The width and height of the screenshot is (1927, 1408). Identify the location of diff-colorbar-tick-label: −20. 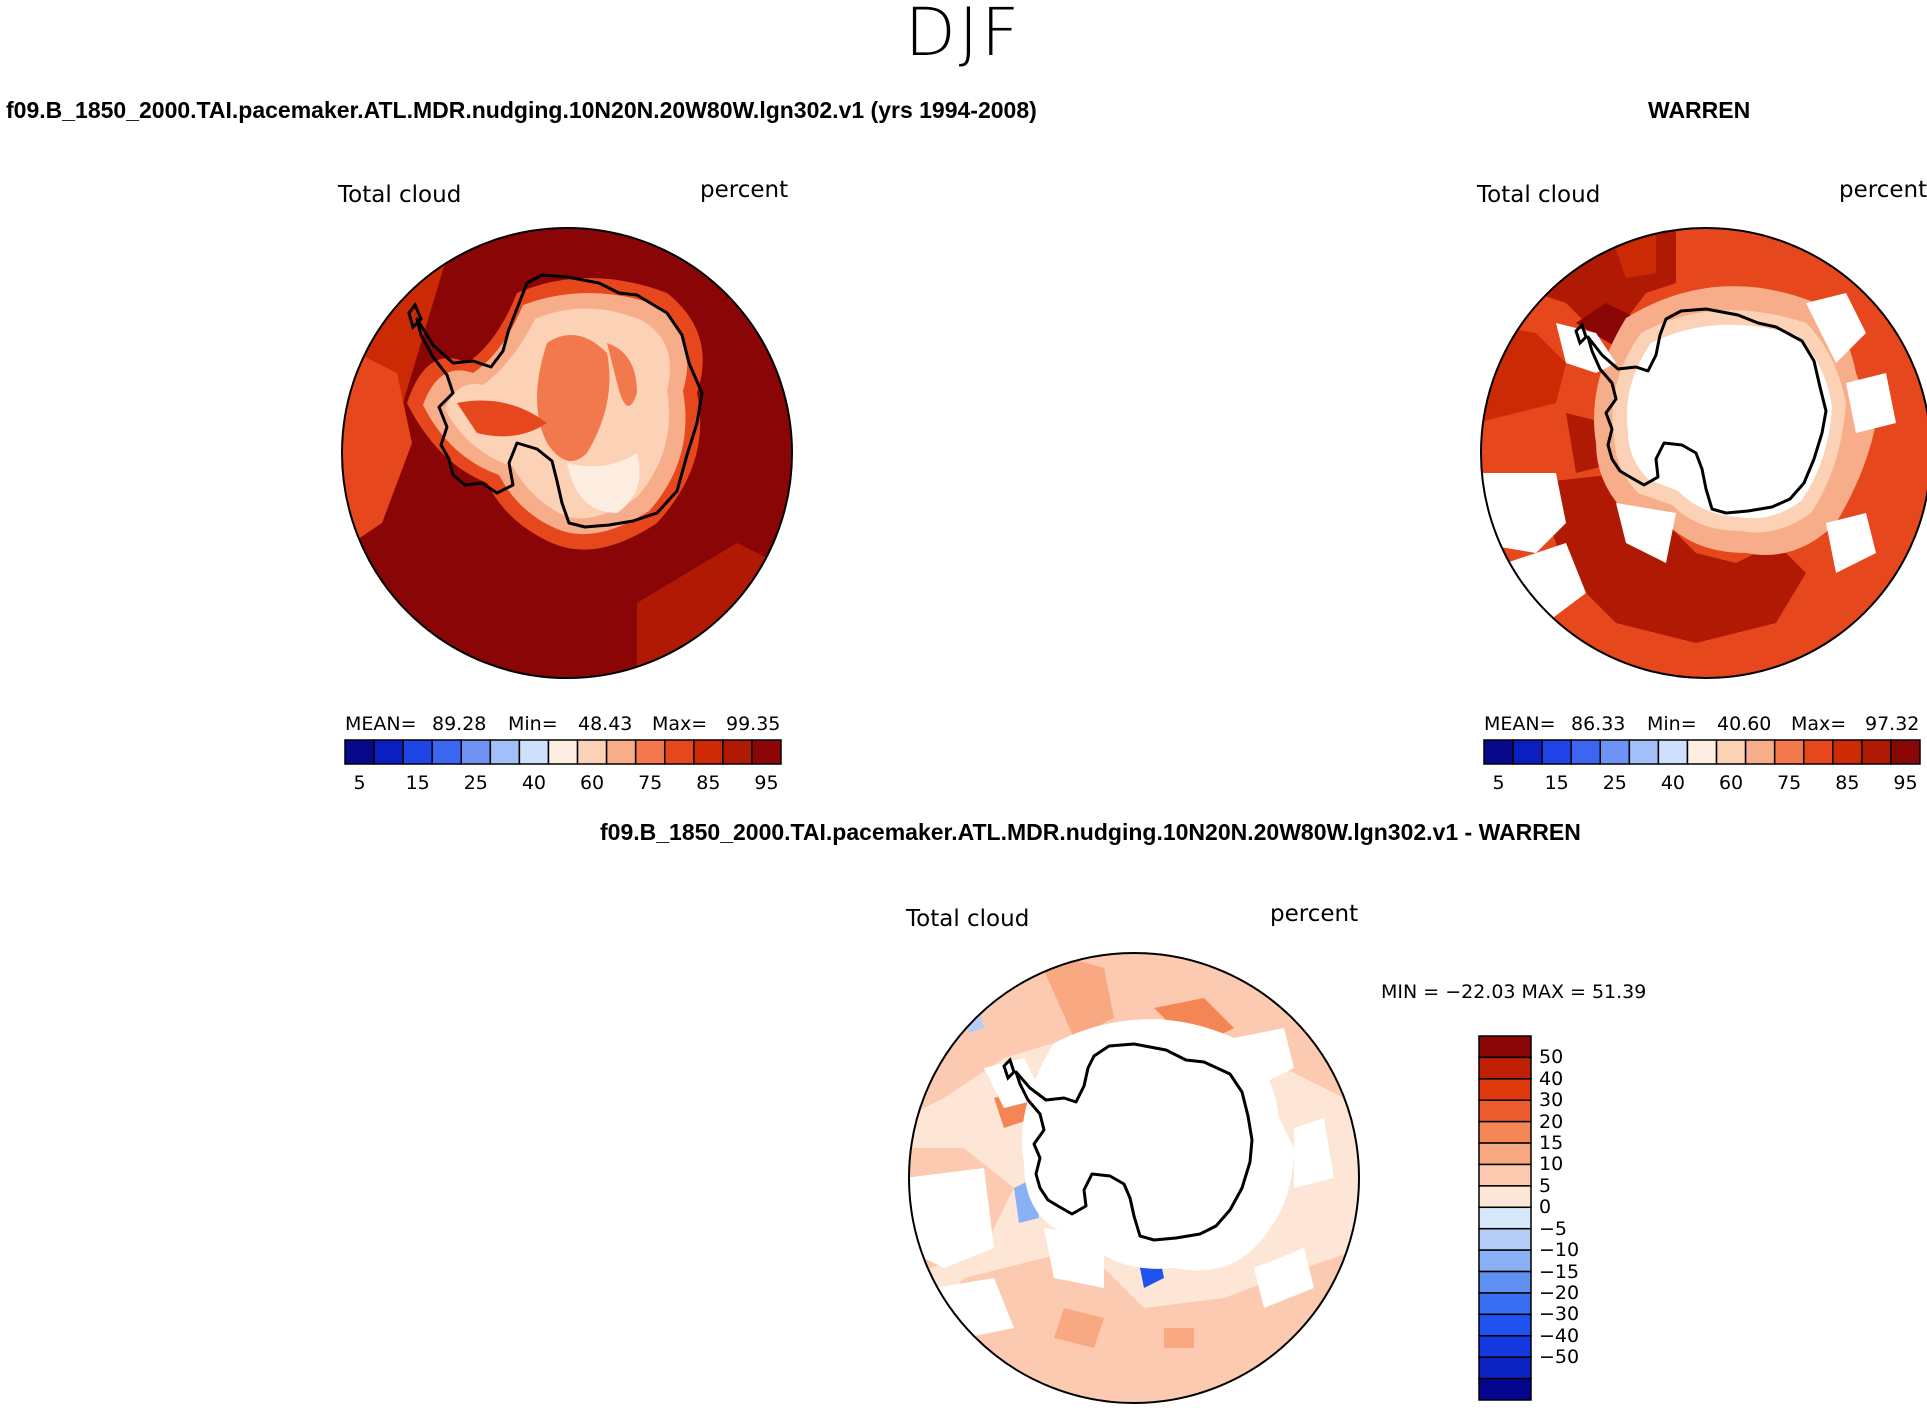
(1559, 1292).